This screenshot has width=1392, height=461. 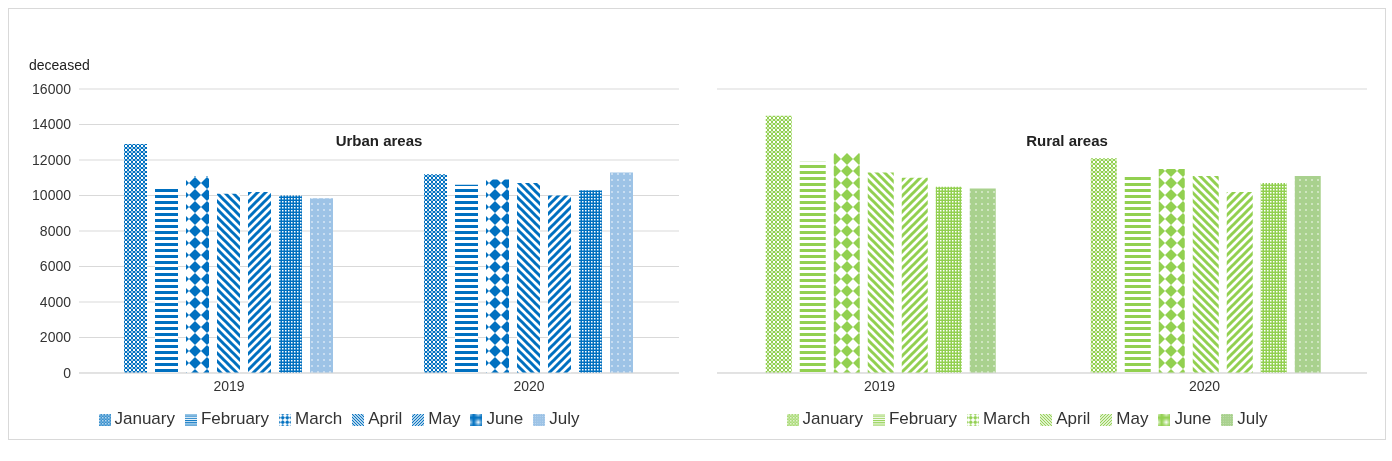 I want to click on y-axis-title: deceased, so click(x=59, y=65).